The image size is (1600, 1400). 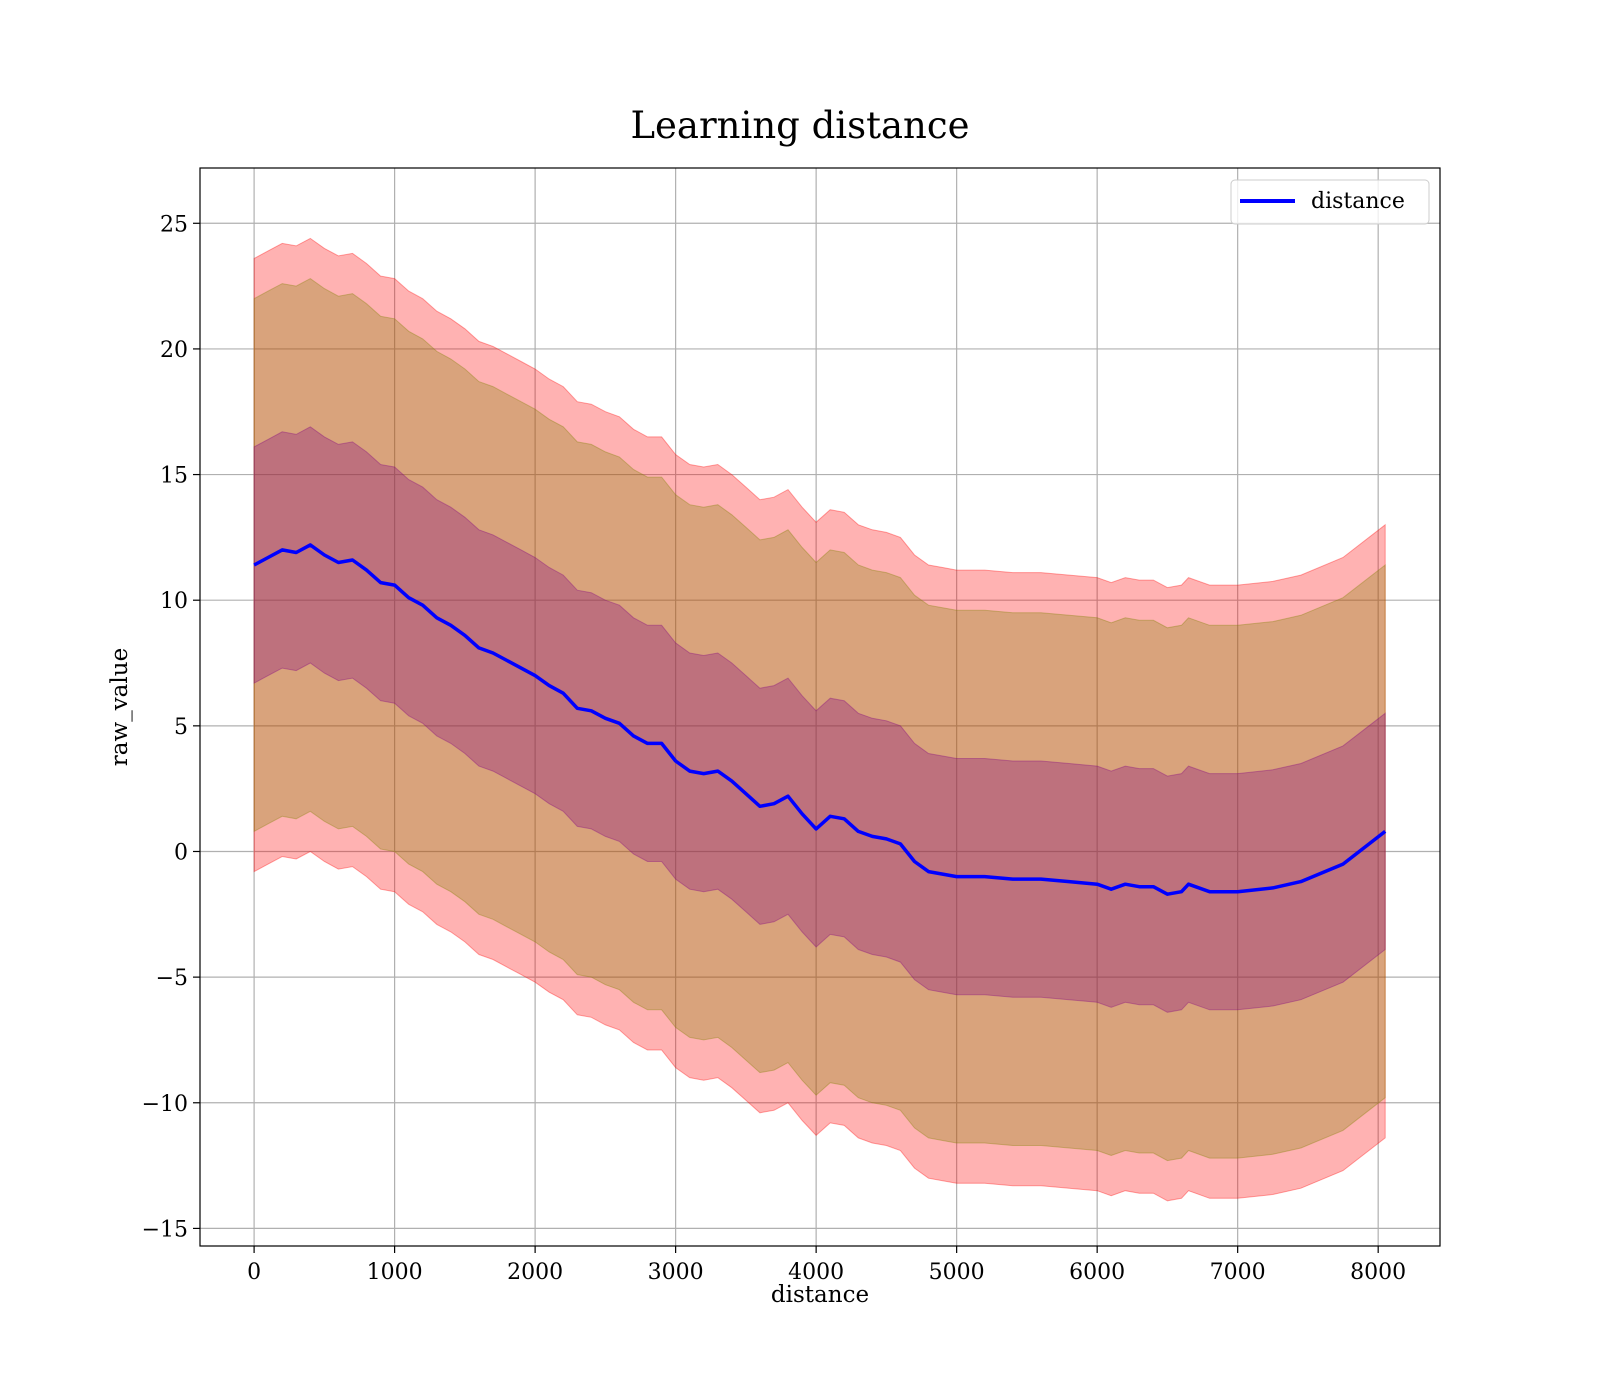 What do you see at coordinates (174, 224) in the screenshot?
I see `y-tick-label: 25` at bounding box center [174, 224].